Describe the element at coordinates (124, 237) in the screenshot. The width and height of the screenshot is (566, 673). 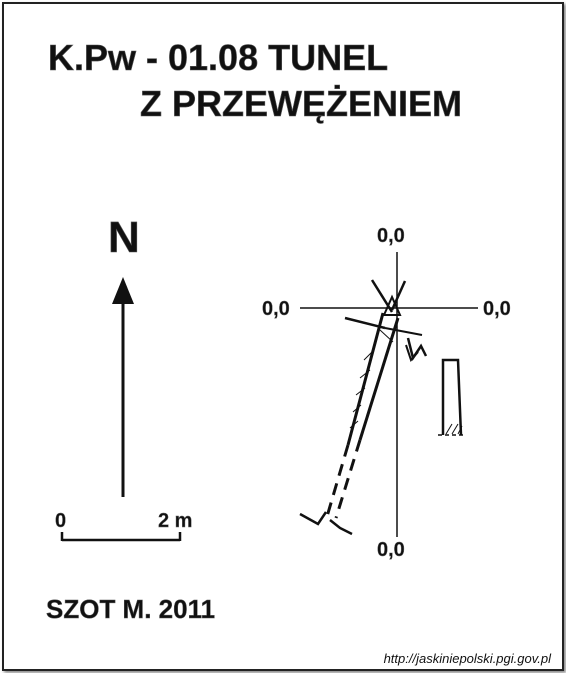
I see `north-label: N` at that location.